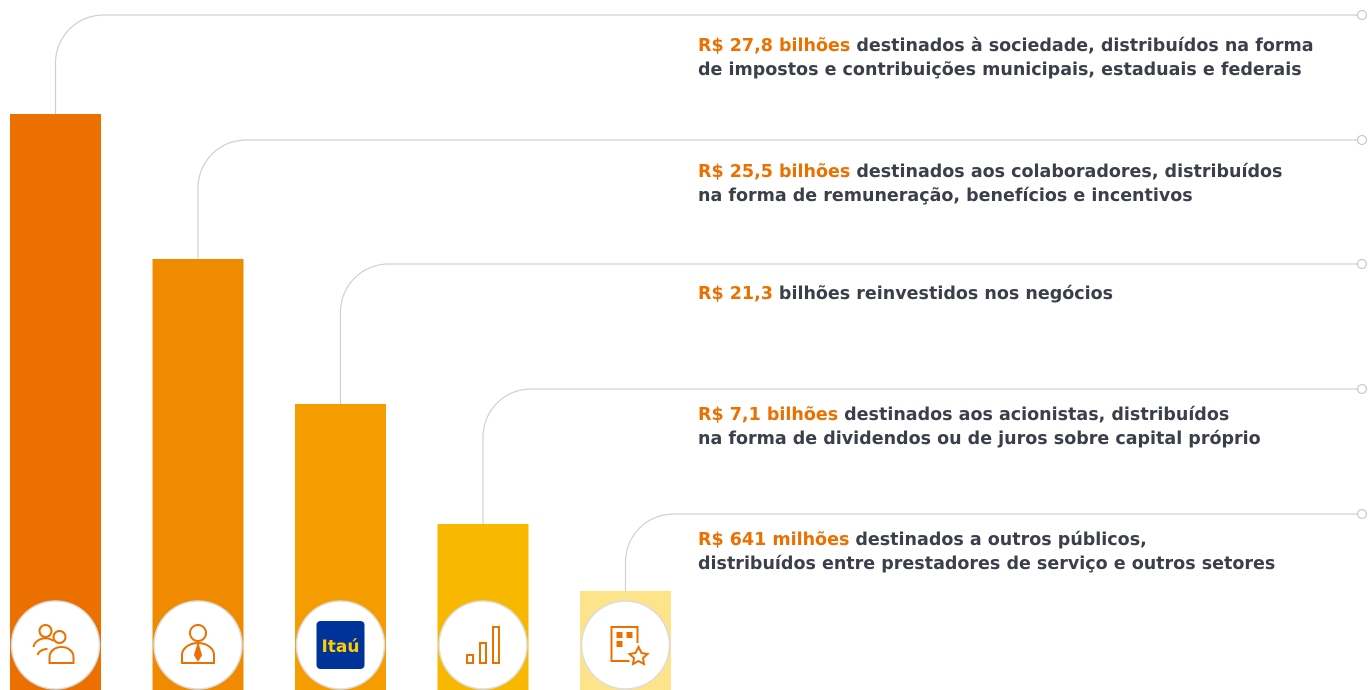 The height and width of the screenshot is (690, 1368). What do you see at coordinates (946, 294) in the screenshot?
I see `text: bilhões reinvestidos nos negócios` at bounding box center [946, 294].